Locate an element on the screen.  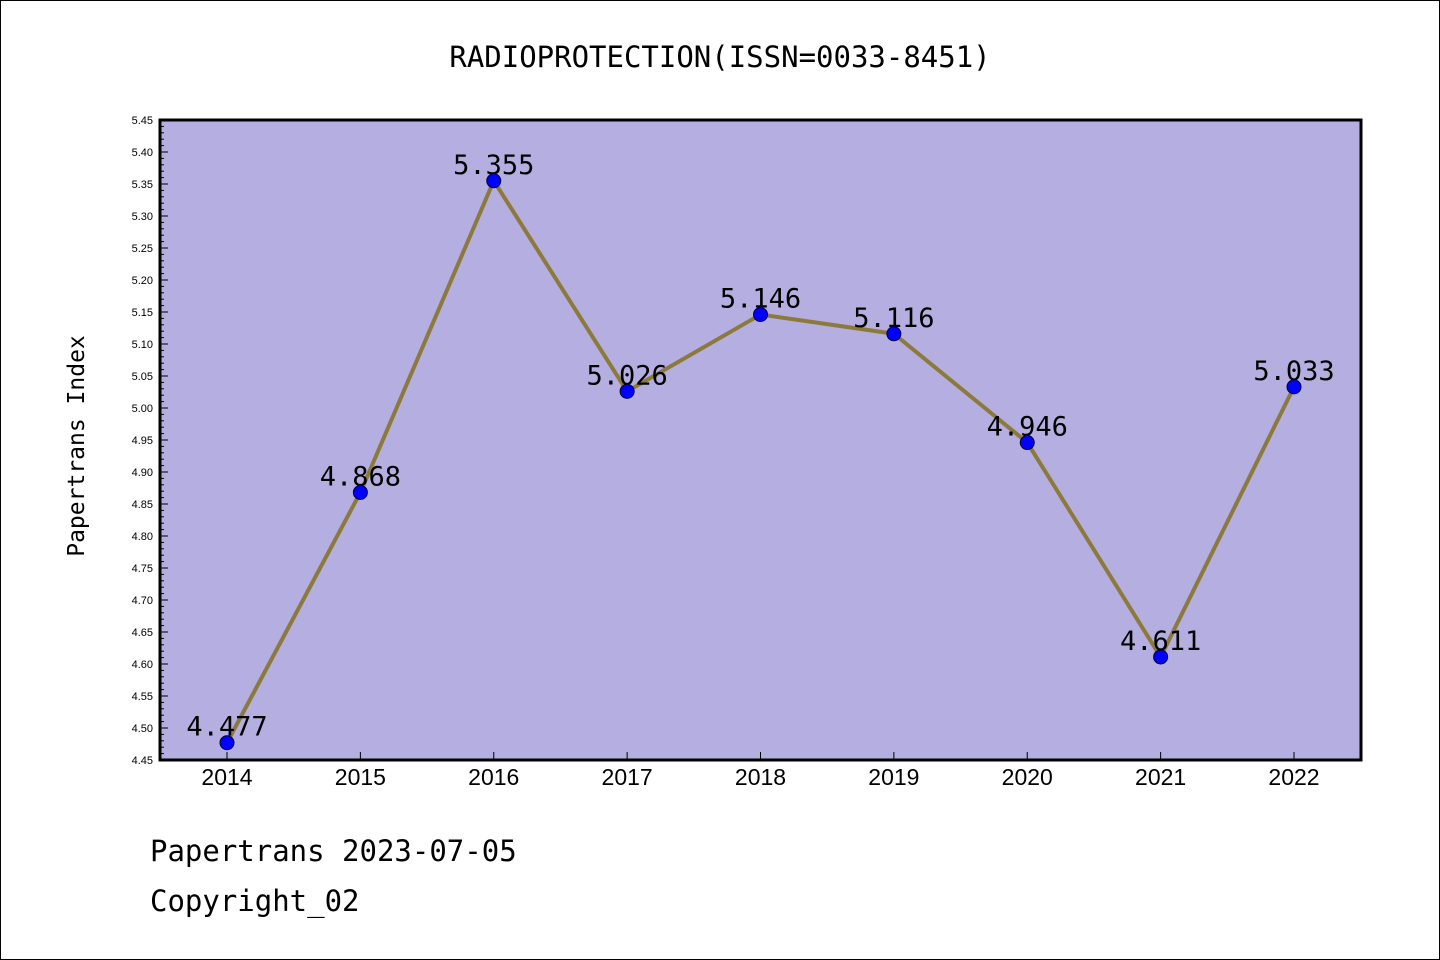
x-tick-label: 2022 is located at coordinates (1293, 777).